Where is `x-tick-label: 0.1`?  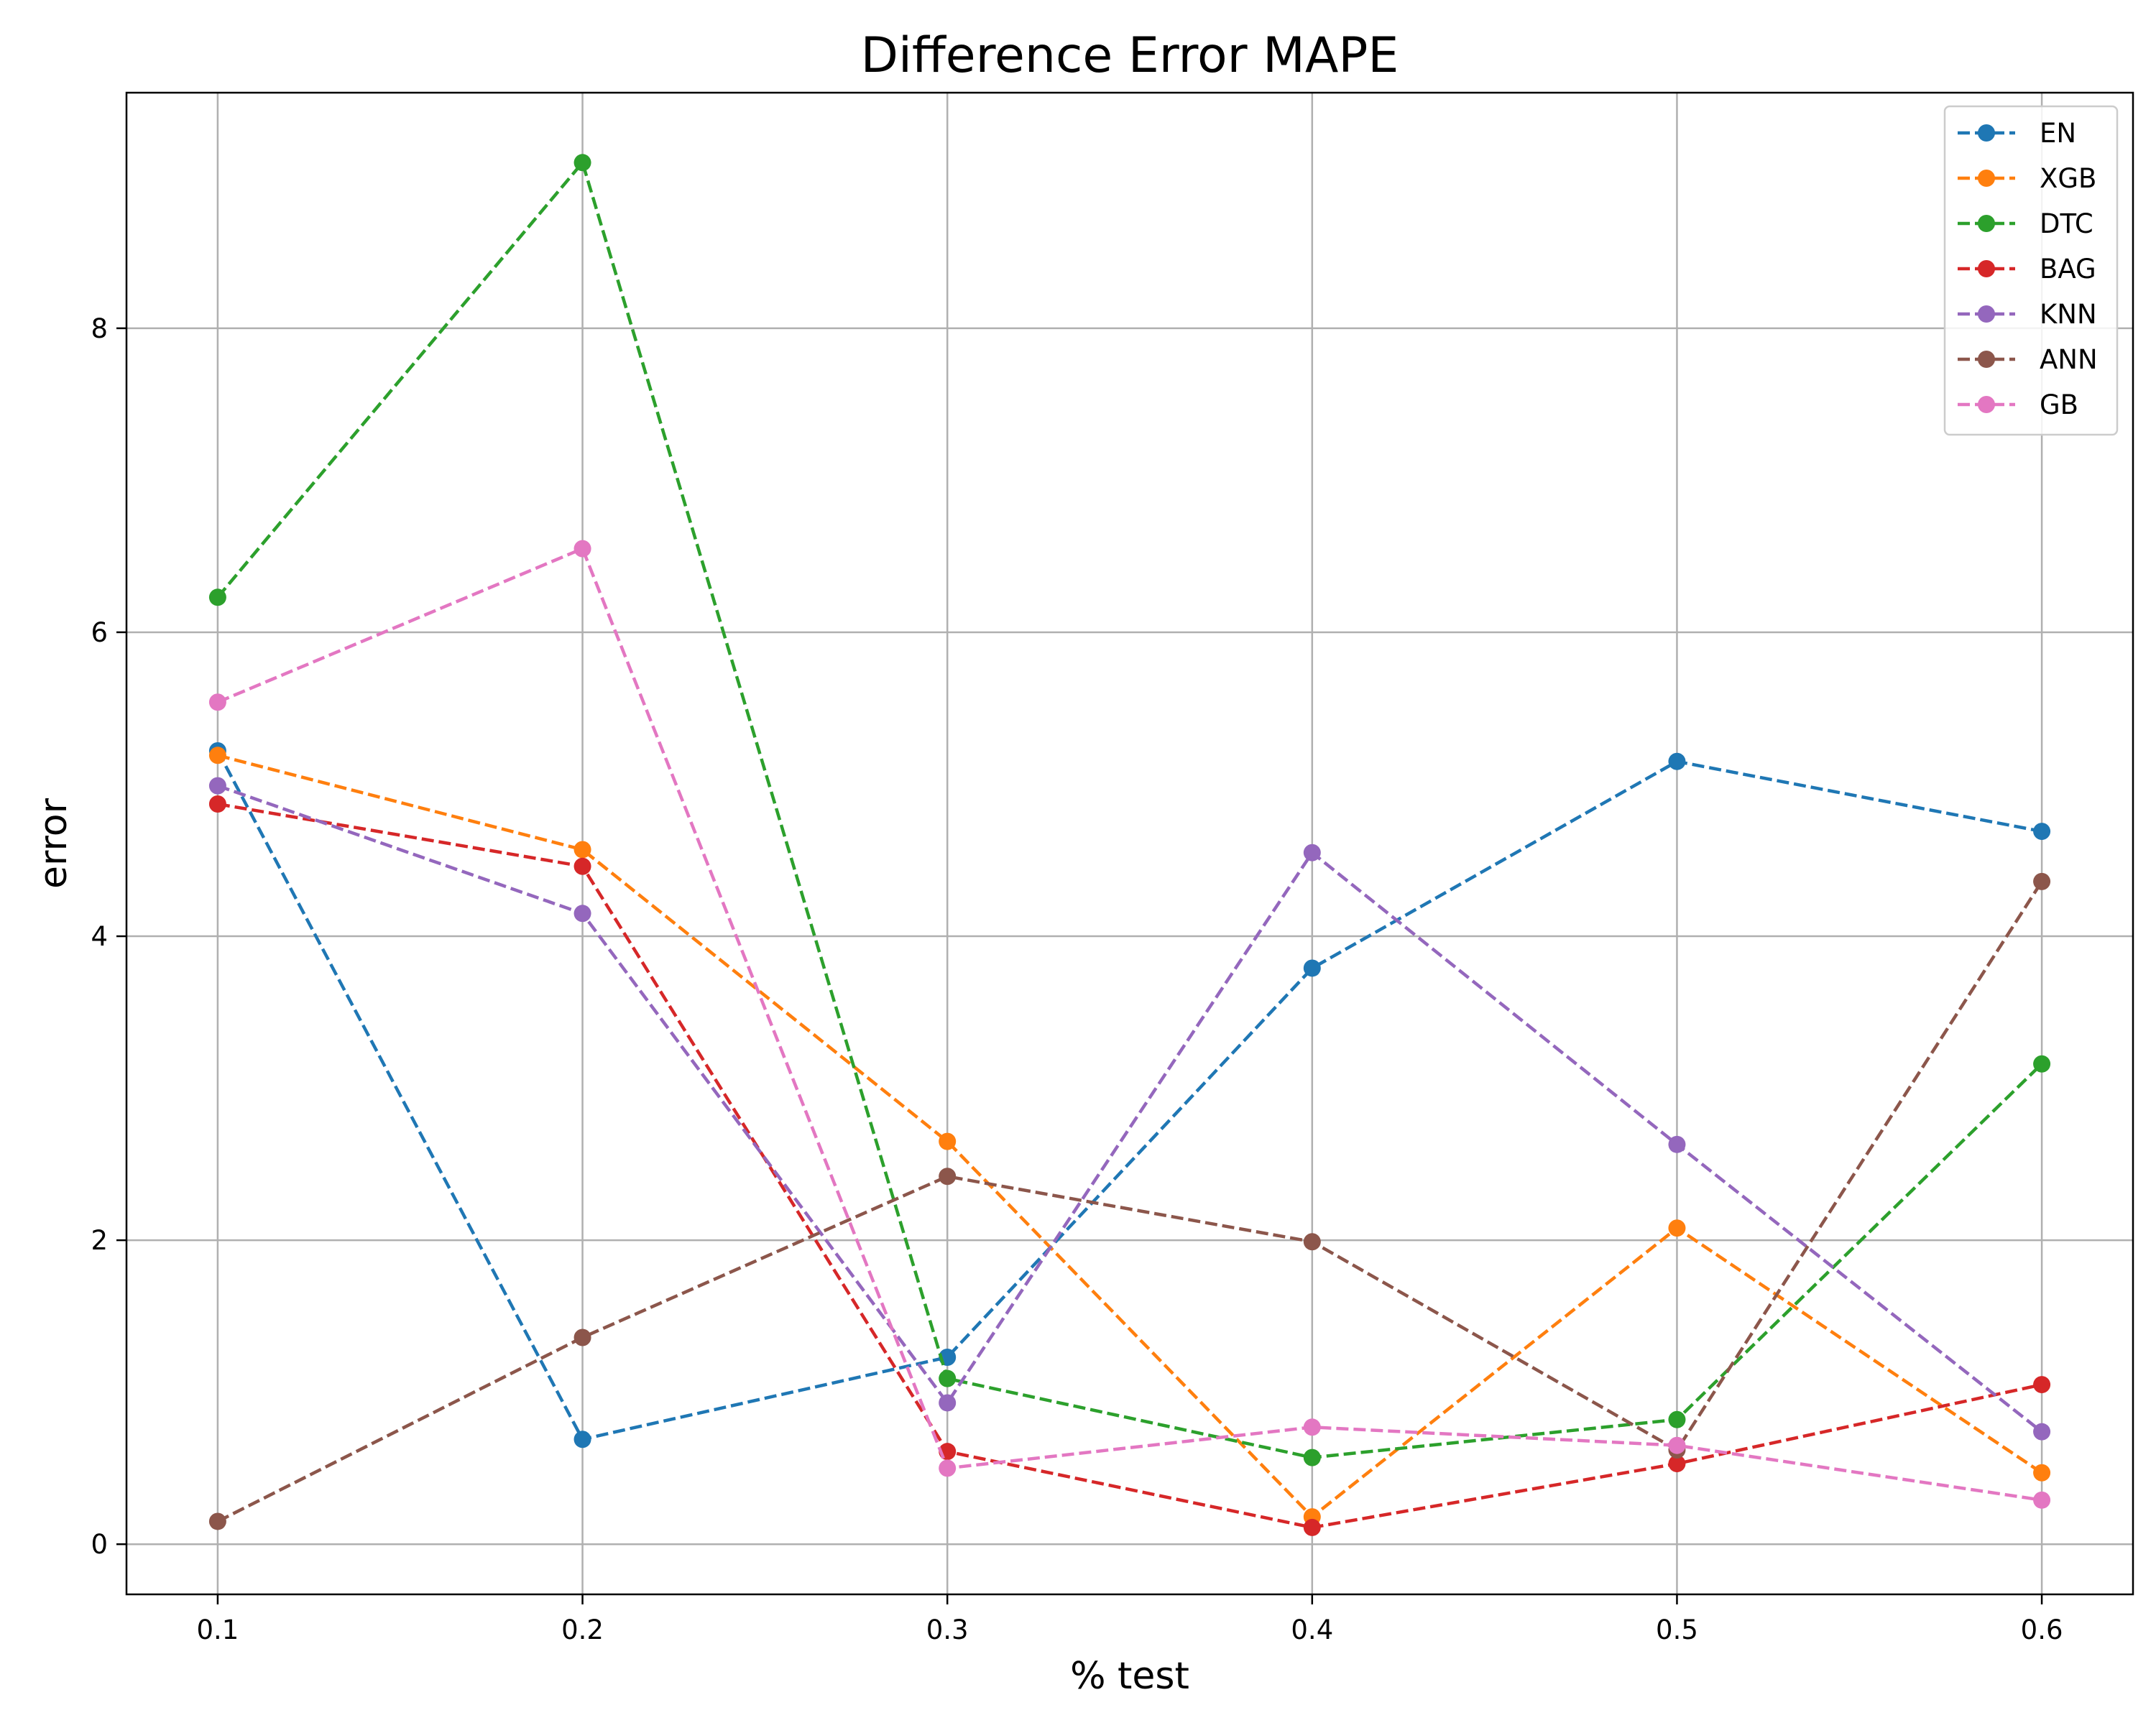
x-tick-label: 0.1 is located at coordinates (218, 1630).